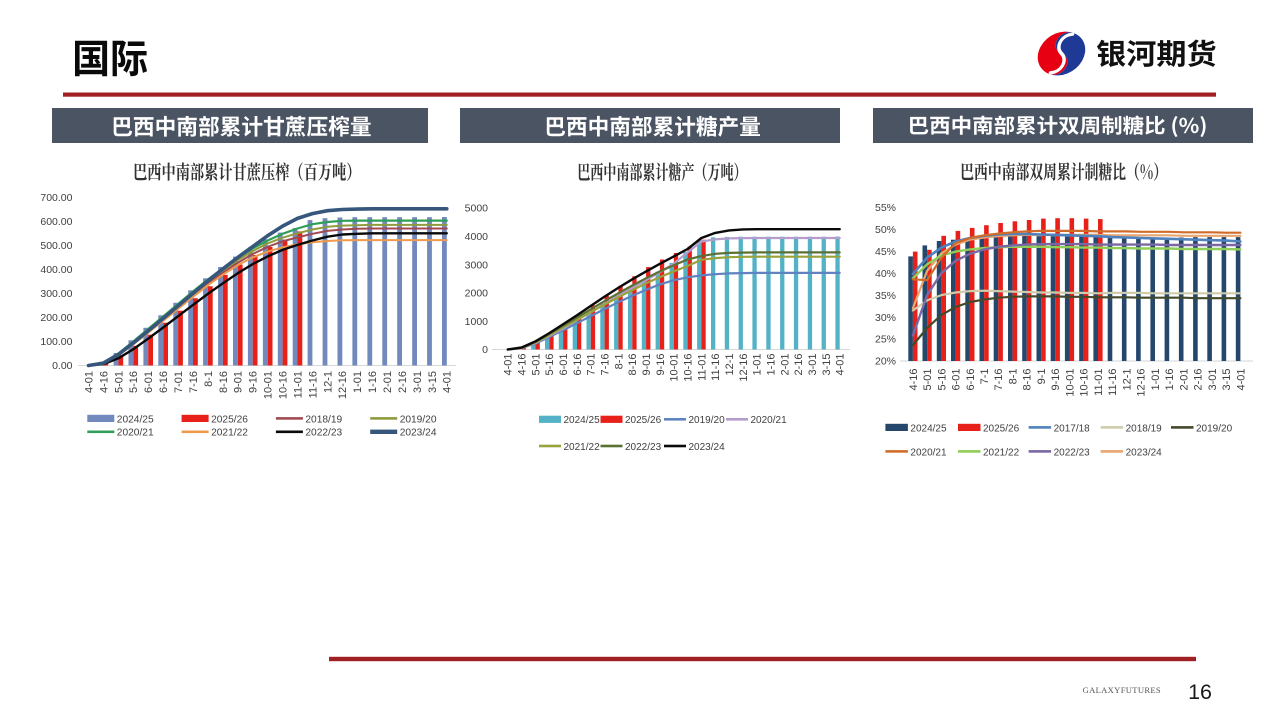  I want to click on svg-text: 9-1, so click(1042, 377).